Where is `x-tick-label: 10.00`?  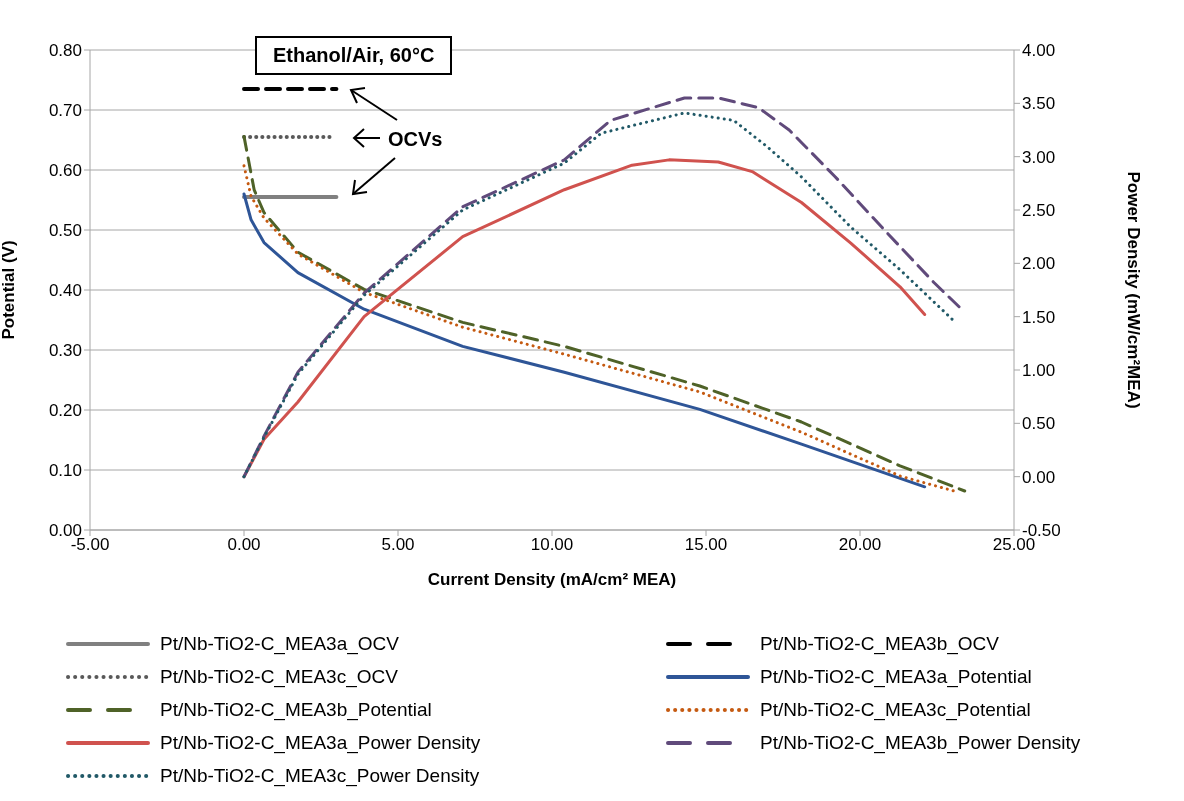 x-tick-label: 10.00 is located at coordinates (552, 545).